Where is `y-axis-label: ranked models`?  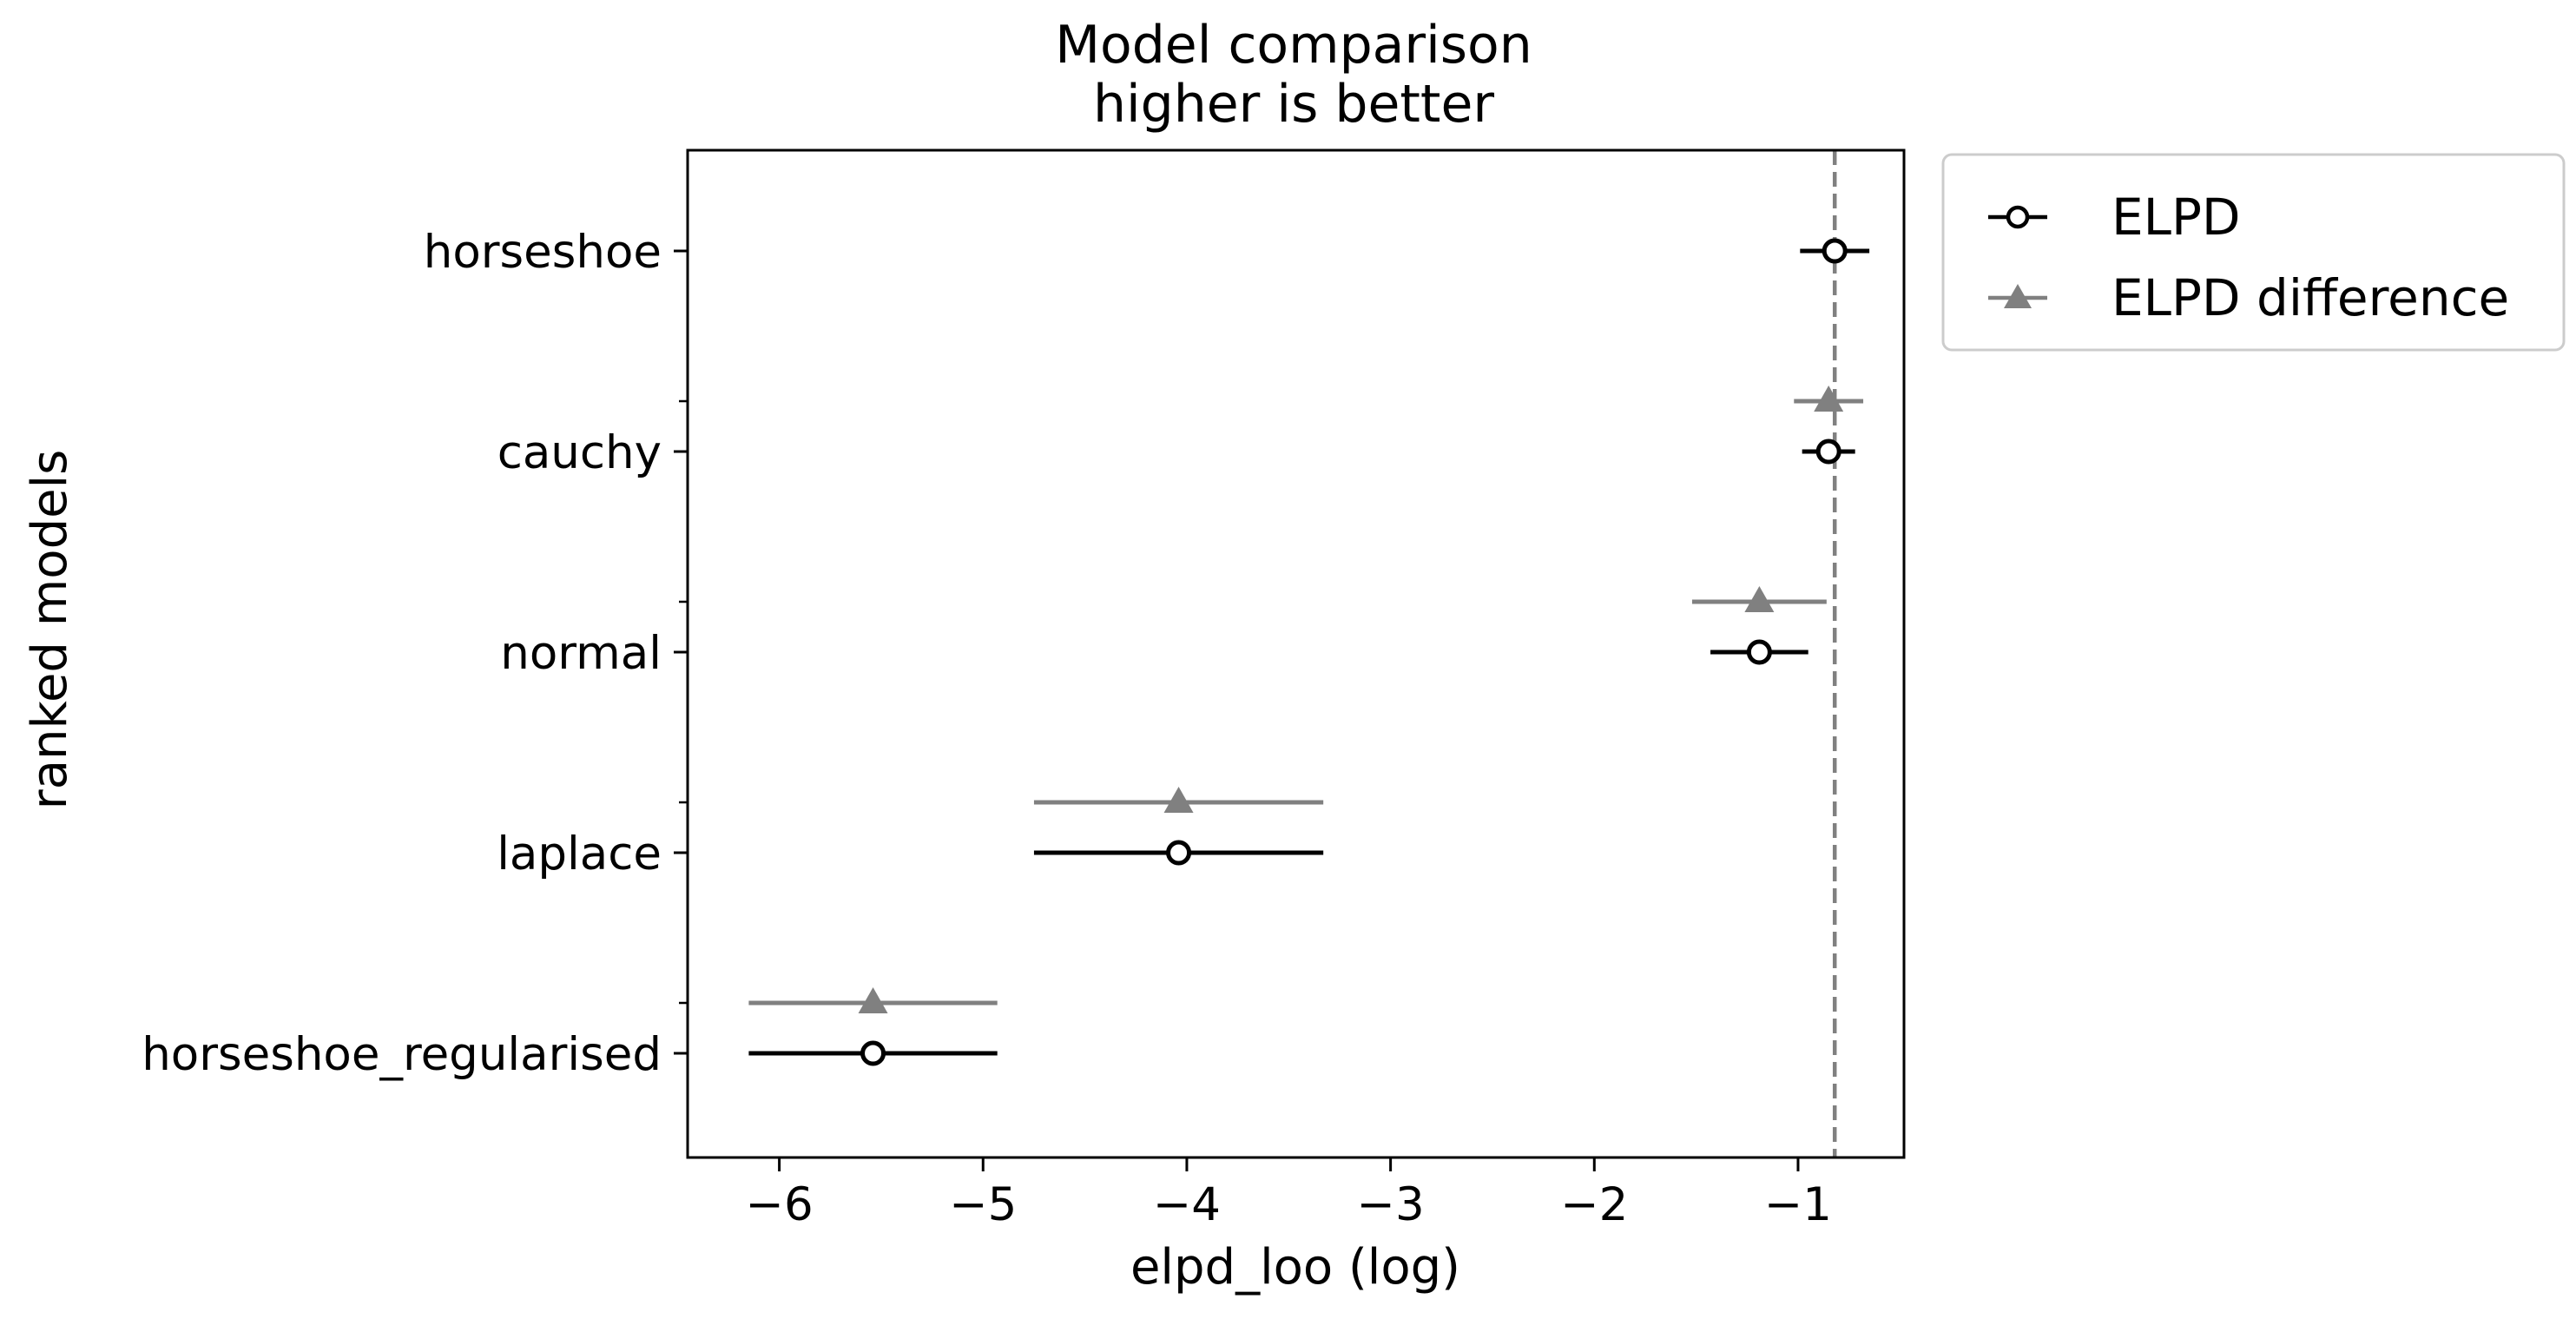 y-axis-label: ranked models is located at coordinates (50, 630).